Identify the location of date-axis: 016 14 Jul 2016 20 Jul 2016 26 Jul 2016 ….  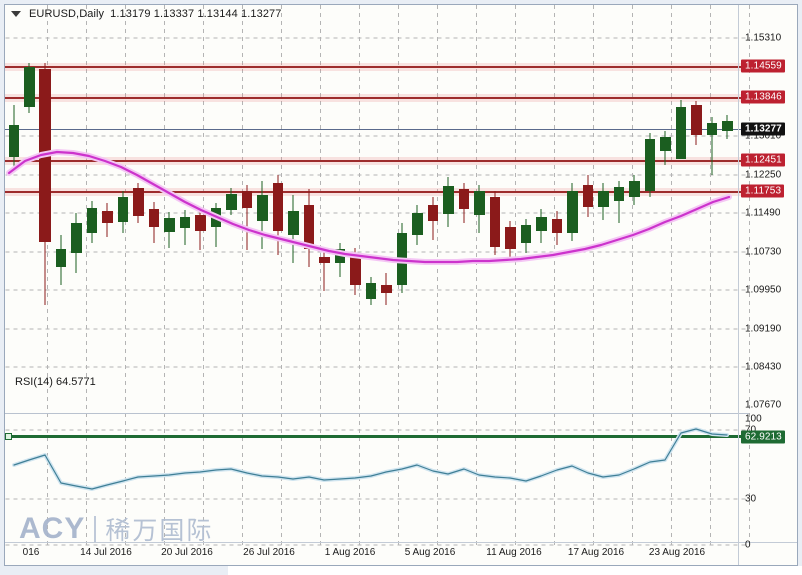
(377, 554).